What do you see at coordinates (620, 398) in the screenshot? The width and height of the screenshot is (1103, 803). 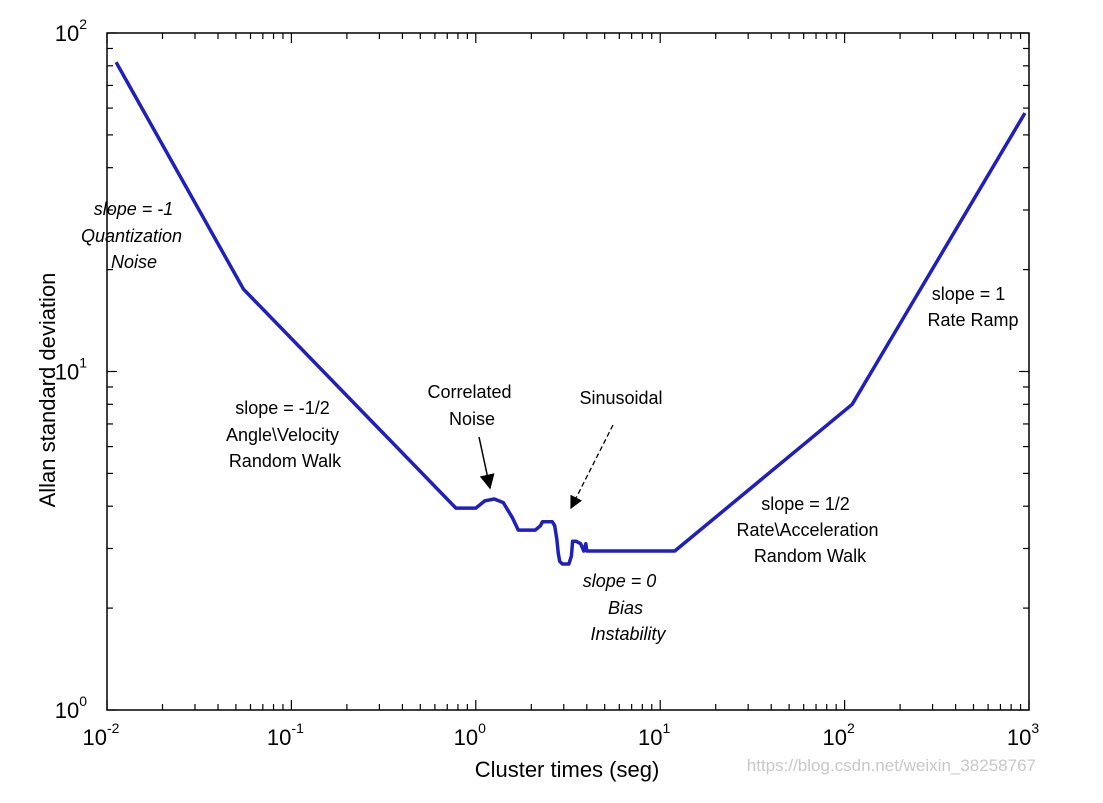 I see `annotation-sinusoidal: Sinusoidal` at bounding box center [620, 398].